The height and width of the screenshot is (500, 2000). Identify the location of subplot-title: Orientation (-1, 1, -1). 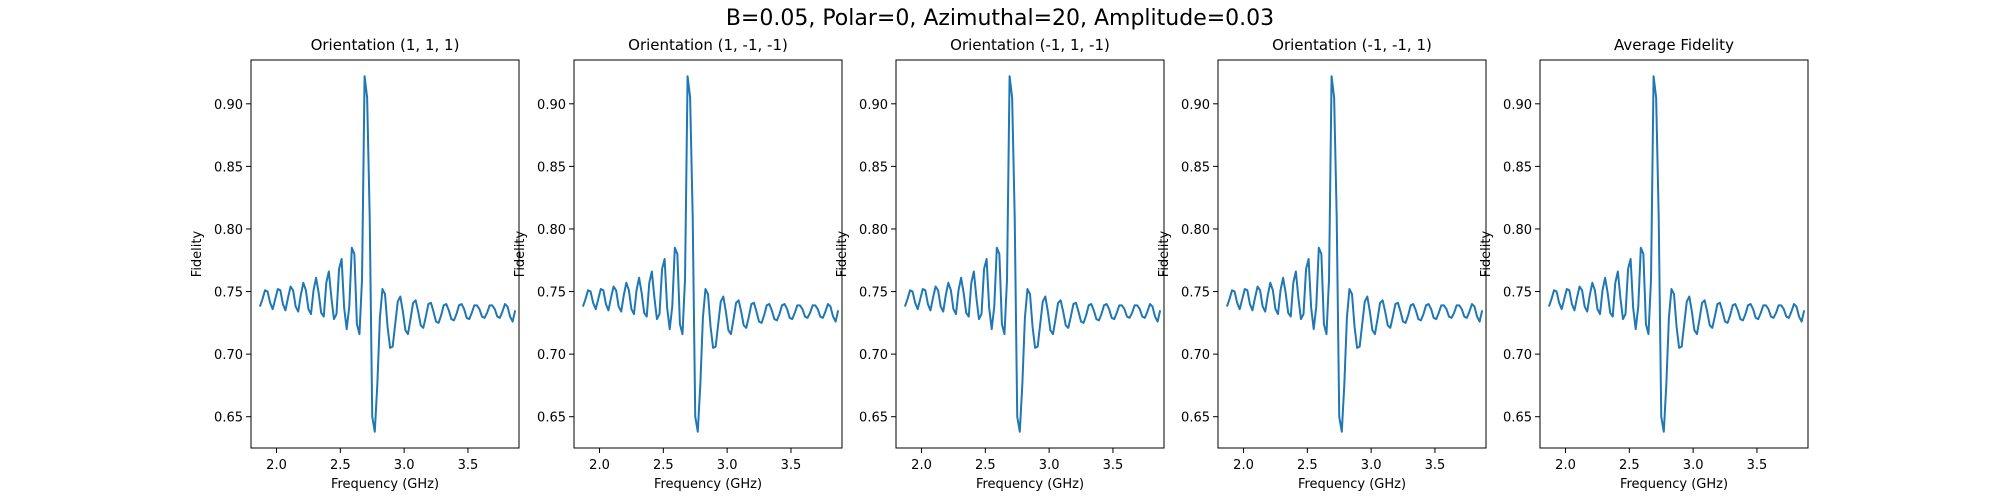
(1030, 45).